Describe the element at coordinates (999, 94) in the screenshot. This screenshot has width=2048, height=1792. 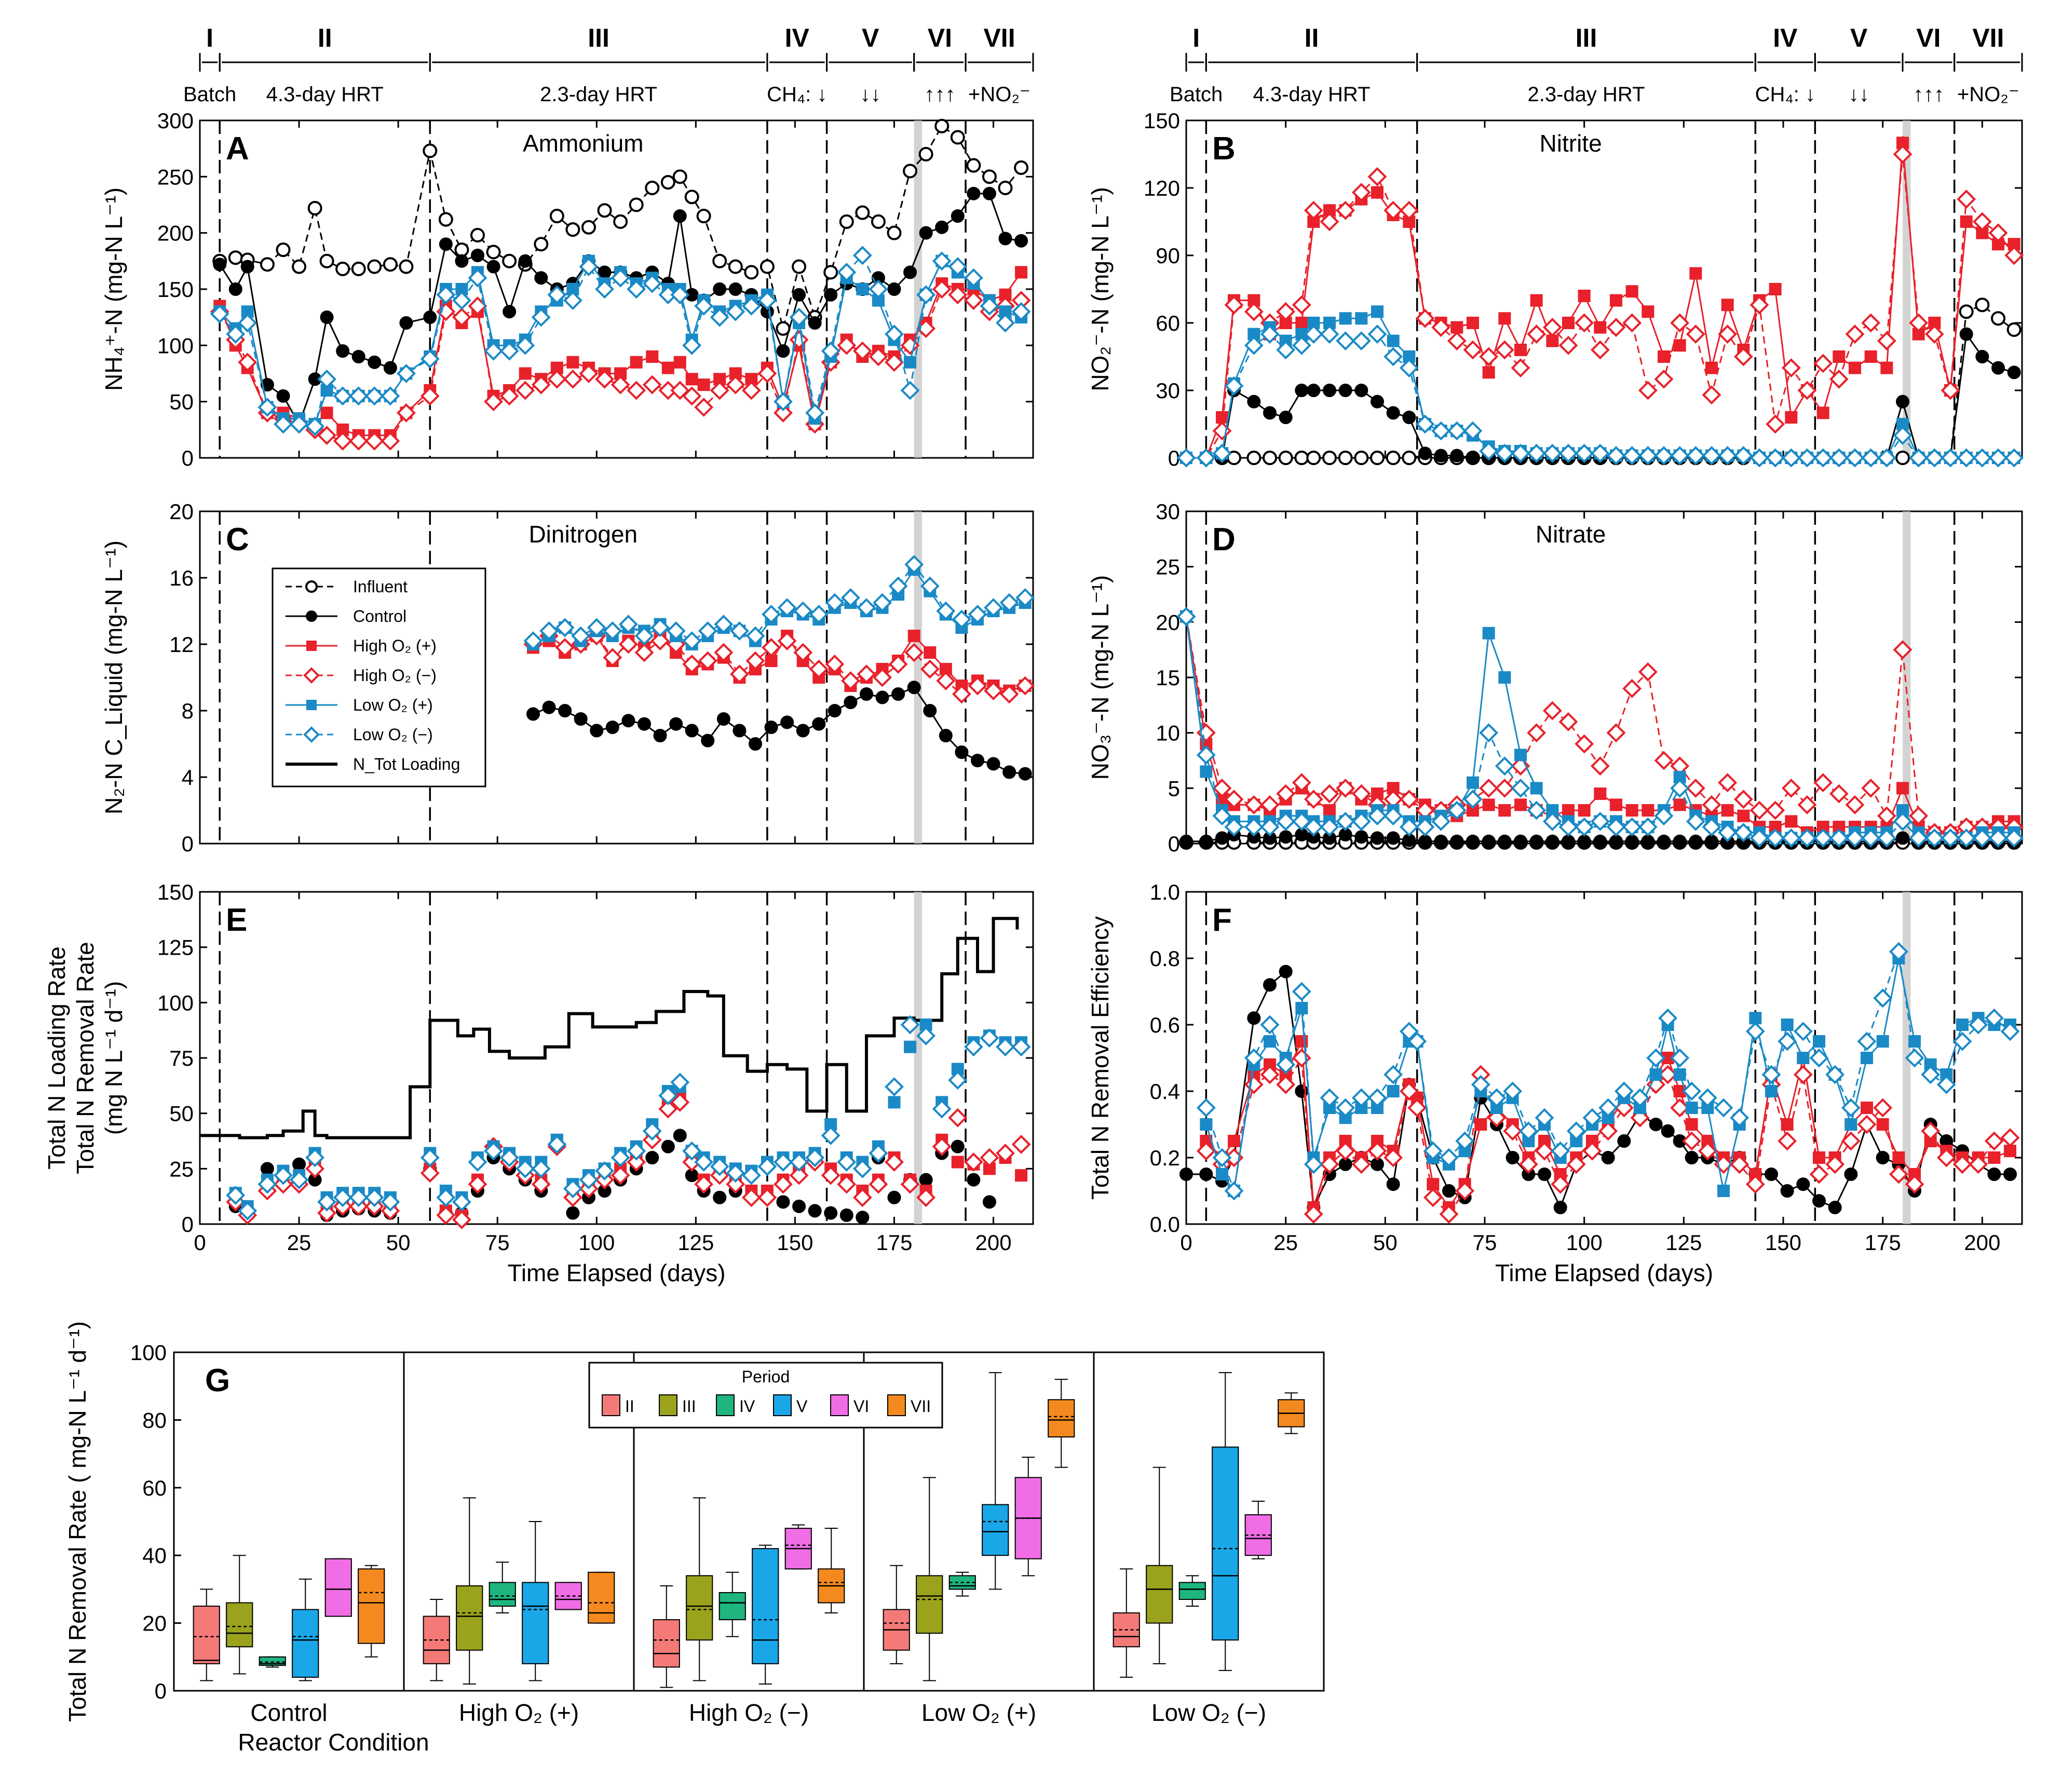
I see `period-label: +NO₂⁻` at that location.